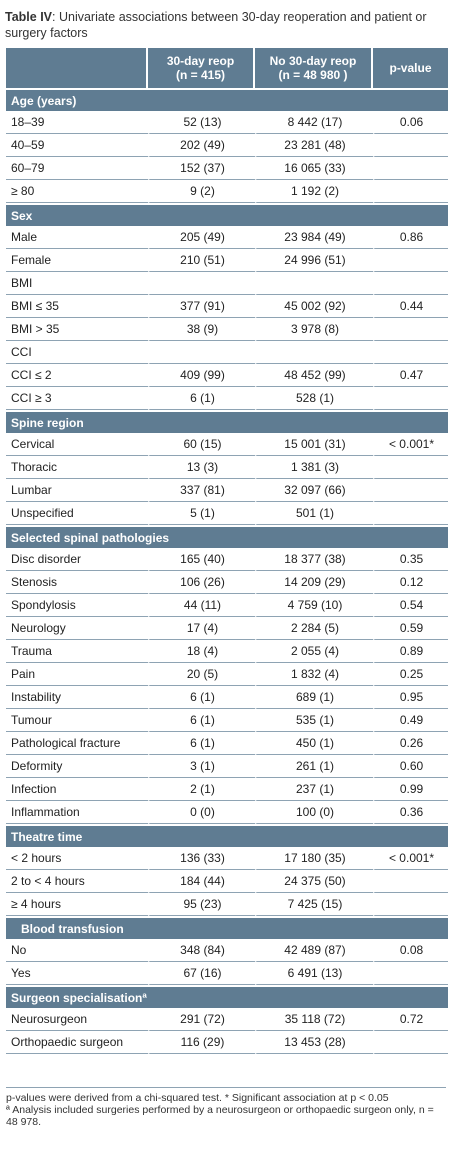  I want to click on table-row: BMI, so click(227, 283).